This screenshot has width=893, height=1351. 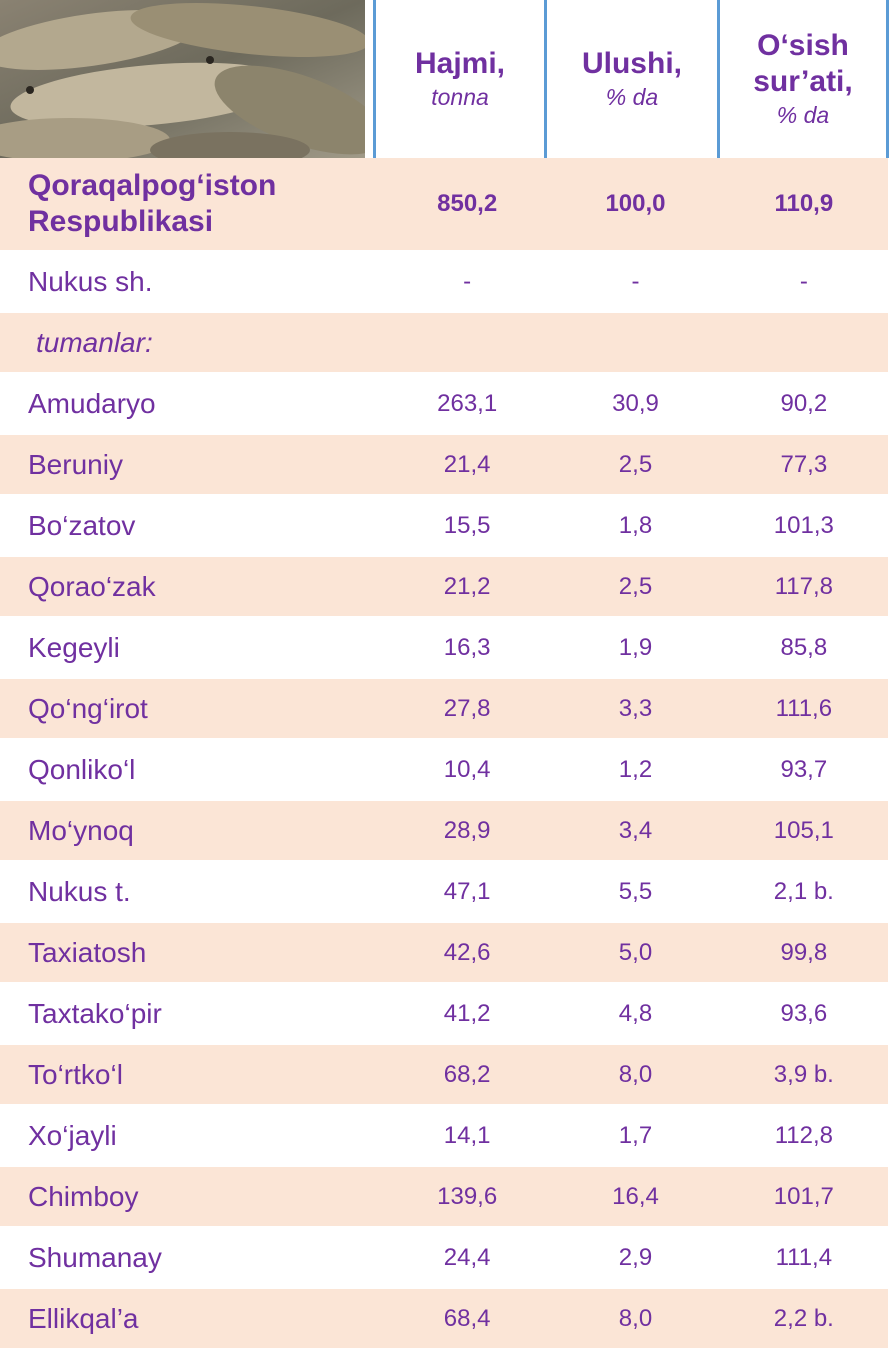 What do you see at coordinates (191, 586) in the screenshot?
I see `row-label: Qorao‘zak` at bounding box center [191, 586].